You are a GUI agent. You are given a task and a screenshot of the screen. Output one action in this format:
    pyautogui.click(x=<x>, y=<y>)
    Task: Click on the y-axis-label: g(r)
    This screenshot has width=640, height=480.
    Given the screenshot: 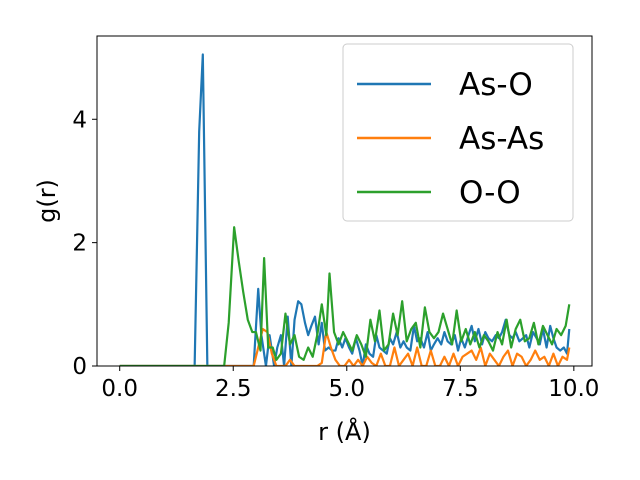 What is the action you would take?
    pyautogui.click(x=47, y=201)
    